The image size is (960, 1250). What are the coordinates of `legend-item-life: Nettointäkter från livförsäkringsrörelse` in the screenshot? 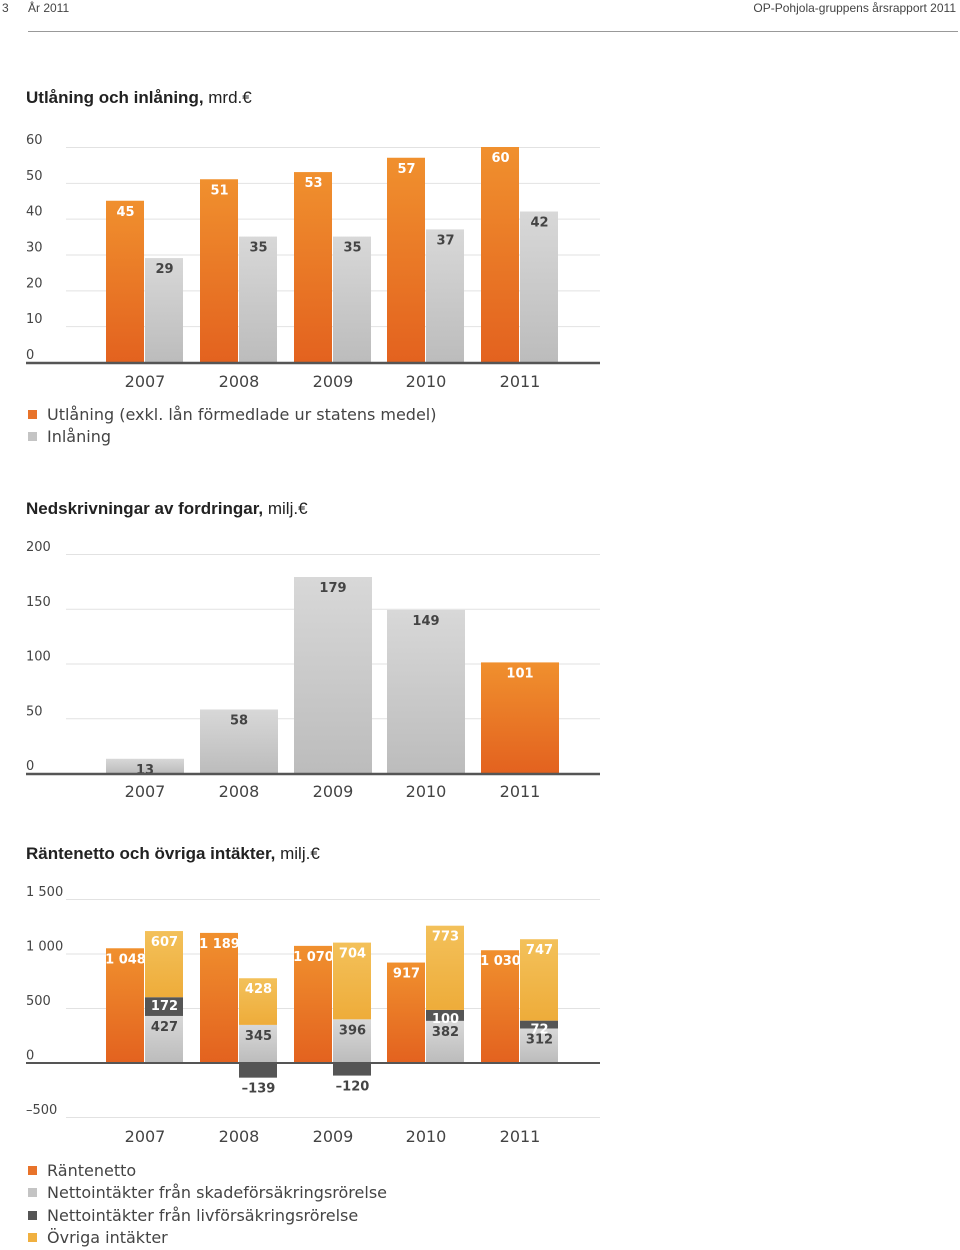 It's located at (207, 1215).